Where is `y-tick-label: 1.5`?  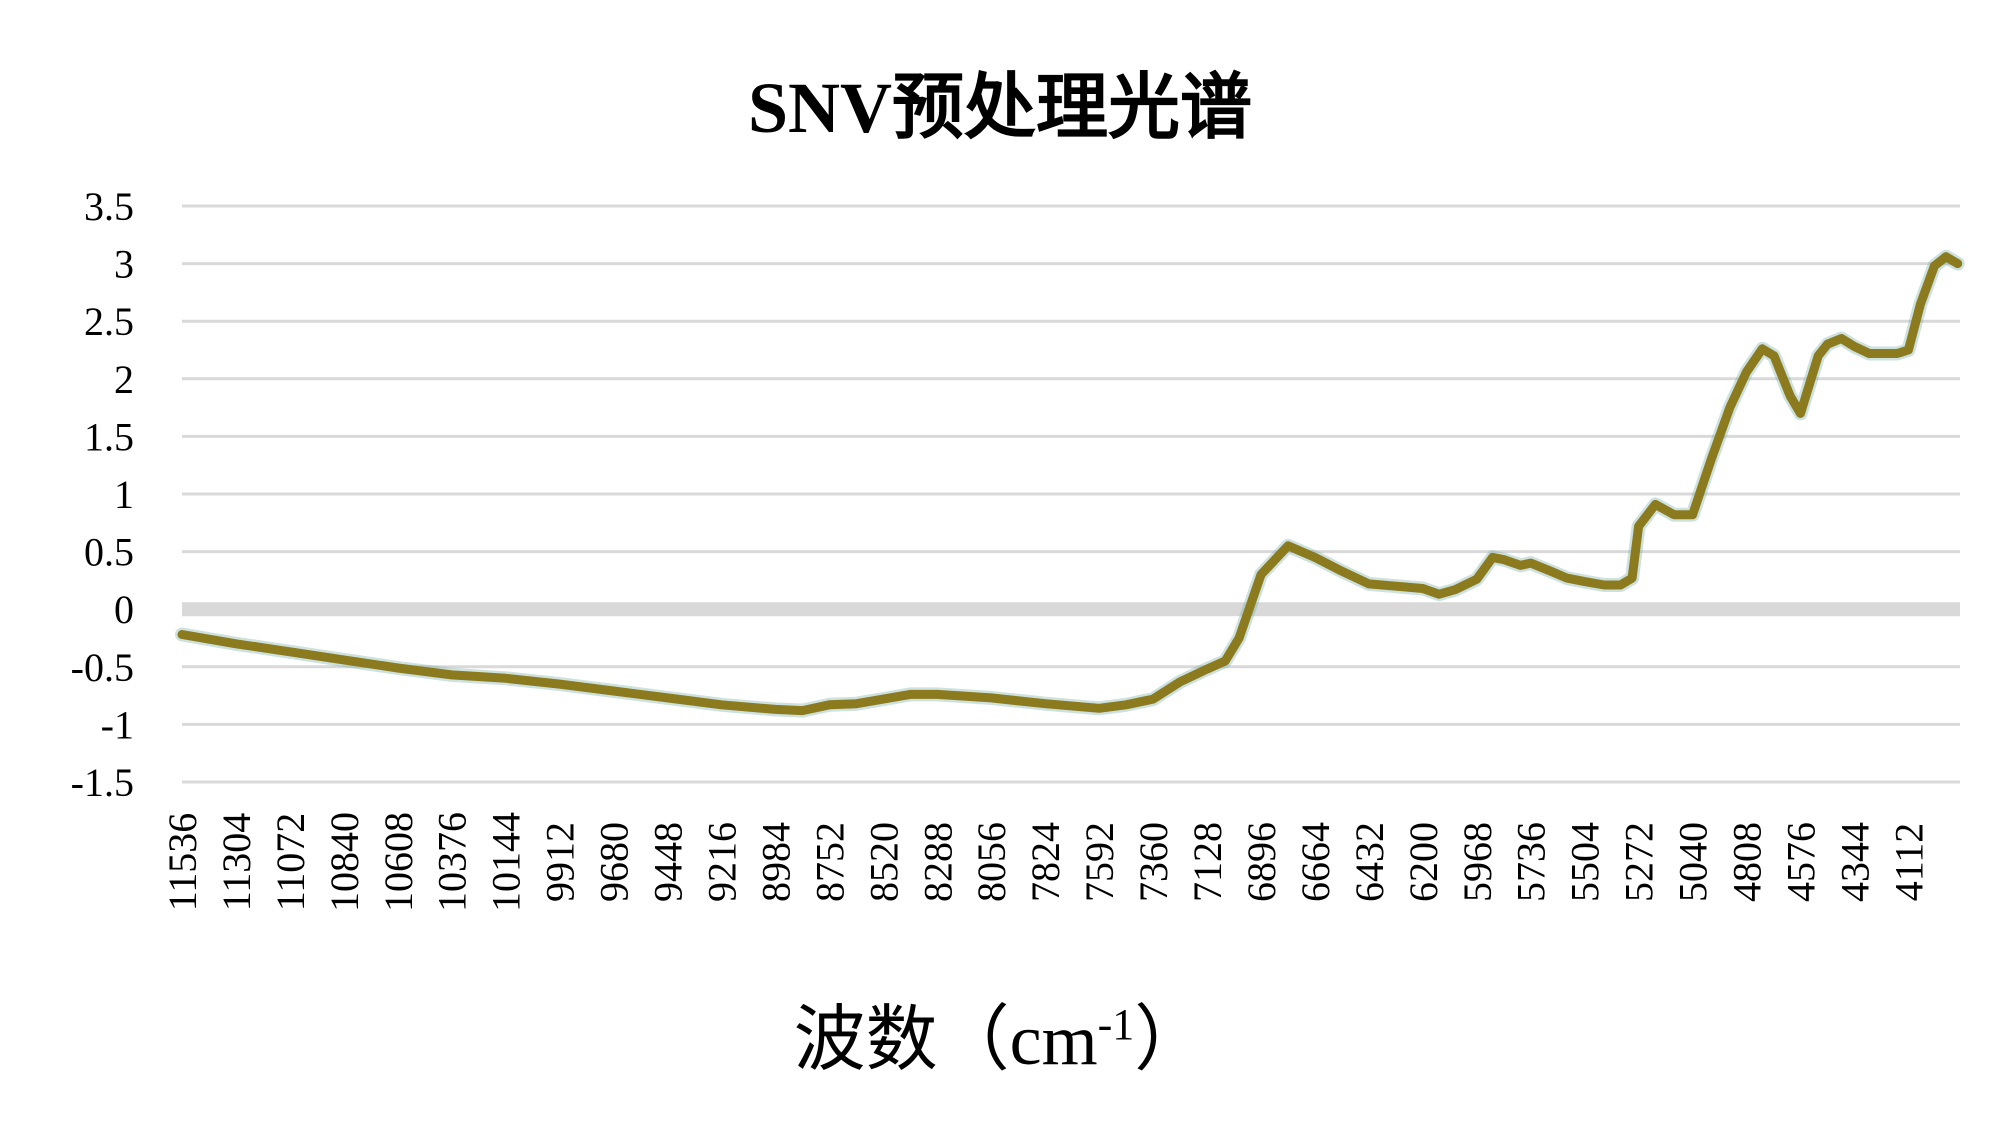 y-tick-label: 1.5 is located at coordinates (109, 436).